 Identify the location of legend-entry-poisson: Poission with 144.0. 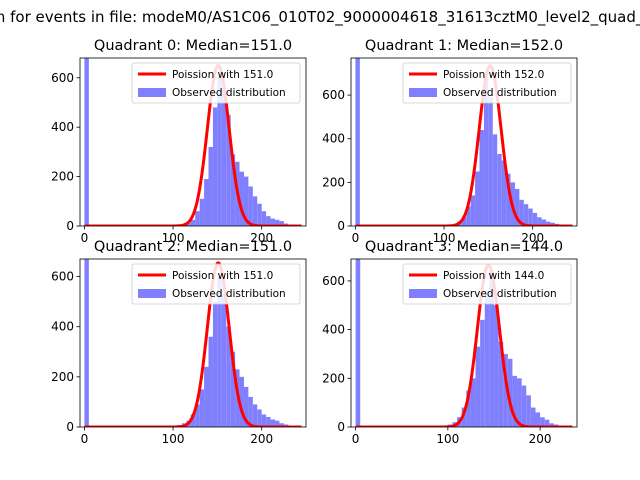
(493, 276).